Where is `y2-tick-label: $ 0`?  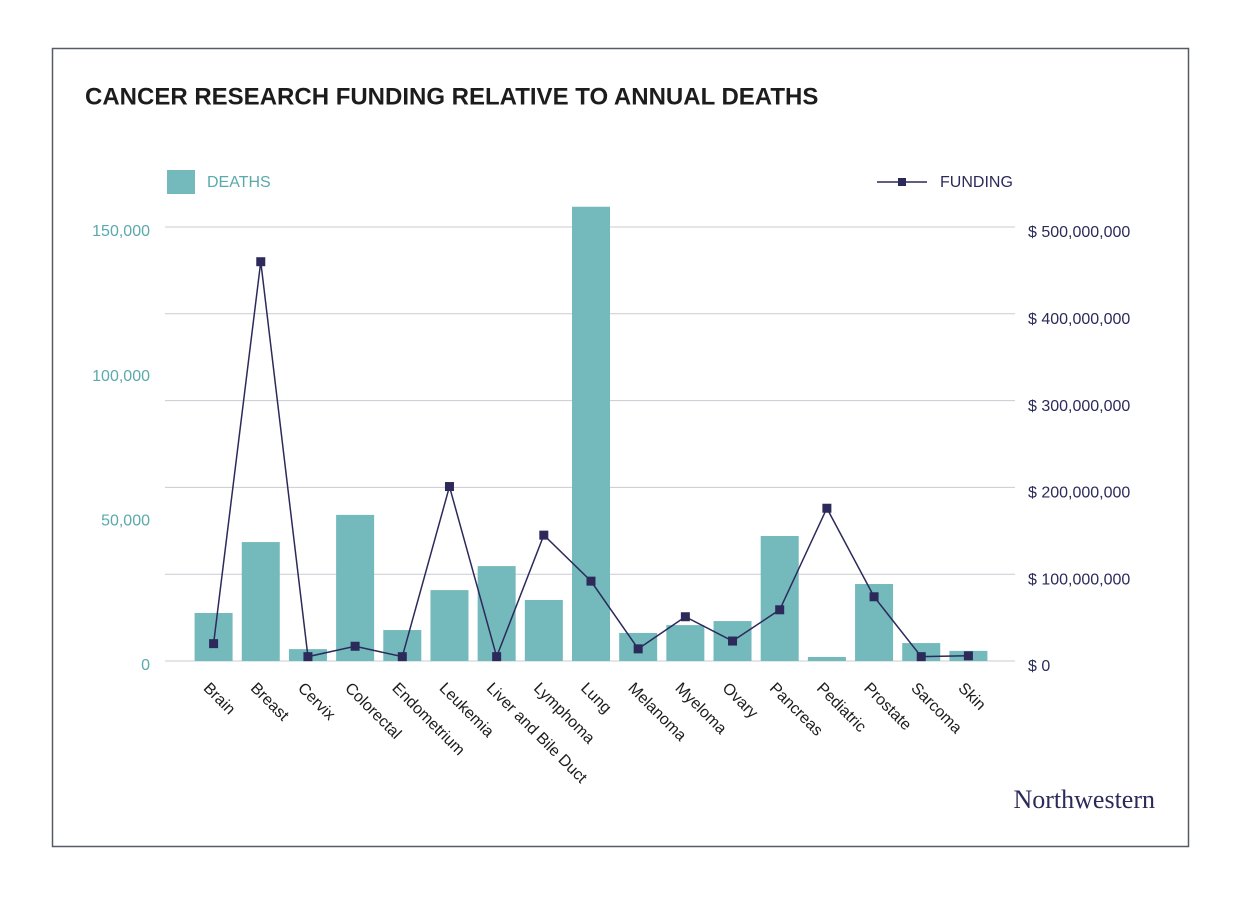
y2-tick-label: $ 0 is located at coordinates (1039, 666).